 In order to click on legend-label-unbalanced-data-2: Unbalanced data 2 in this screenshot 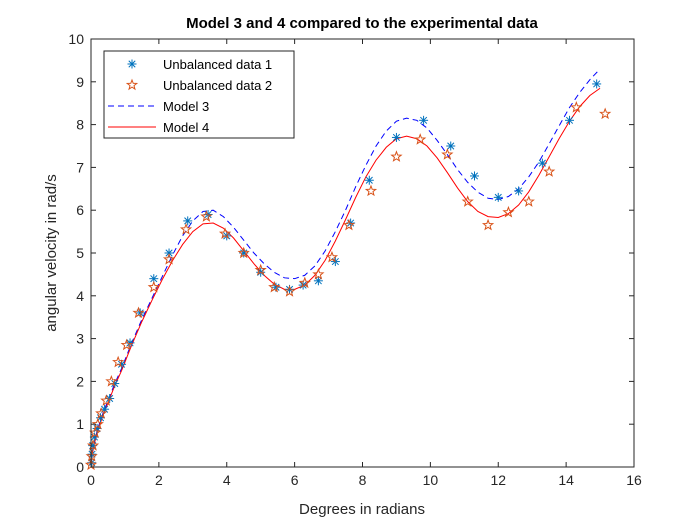, I will do `click(217, 85)`.